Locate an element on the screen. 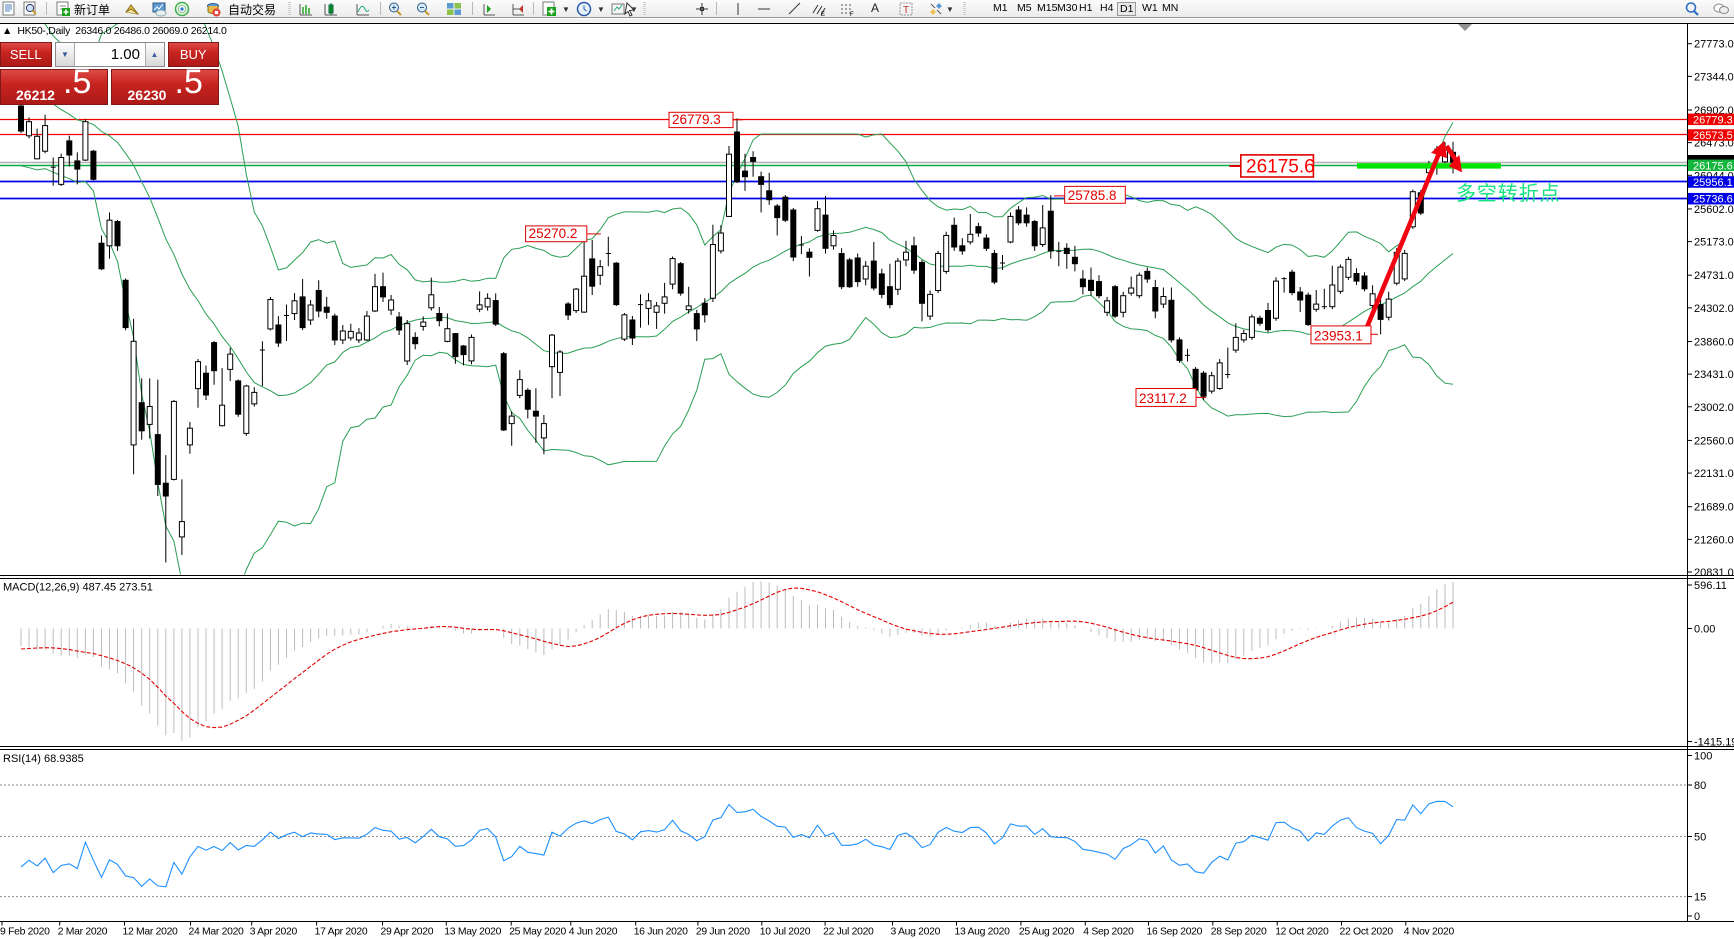 The image size is (1734, 939). svg-text: 25173.0 is located at coordinates (1714, 243).